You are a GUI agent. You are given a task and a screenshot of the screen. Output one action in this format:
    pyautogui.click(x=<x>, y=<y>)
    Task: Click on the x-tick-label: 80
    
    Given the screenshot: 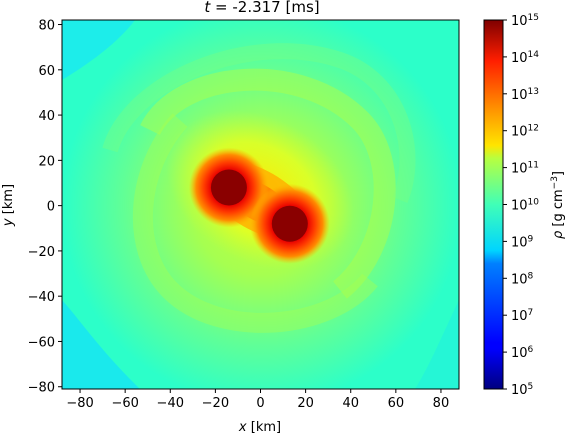 What is the action you would take?
    pyautogui.click(x=441, y=403)
    